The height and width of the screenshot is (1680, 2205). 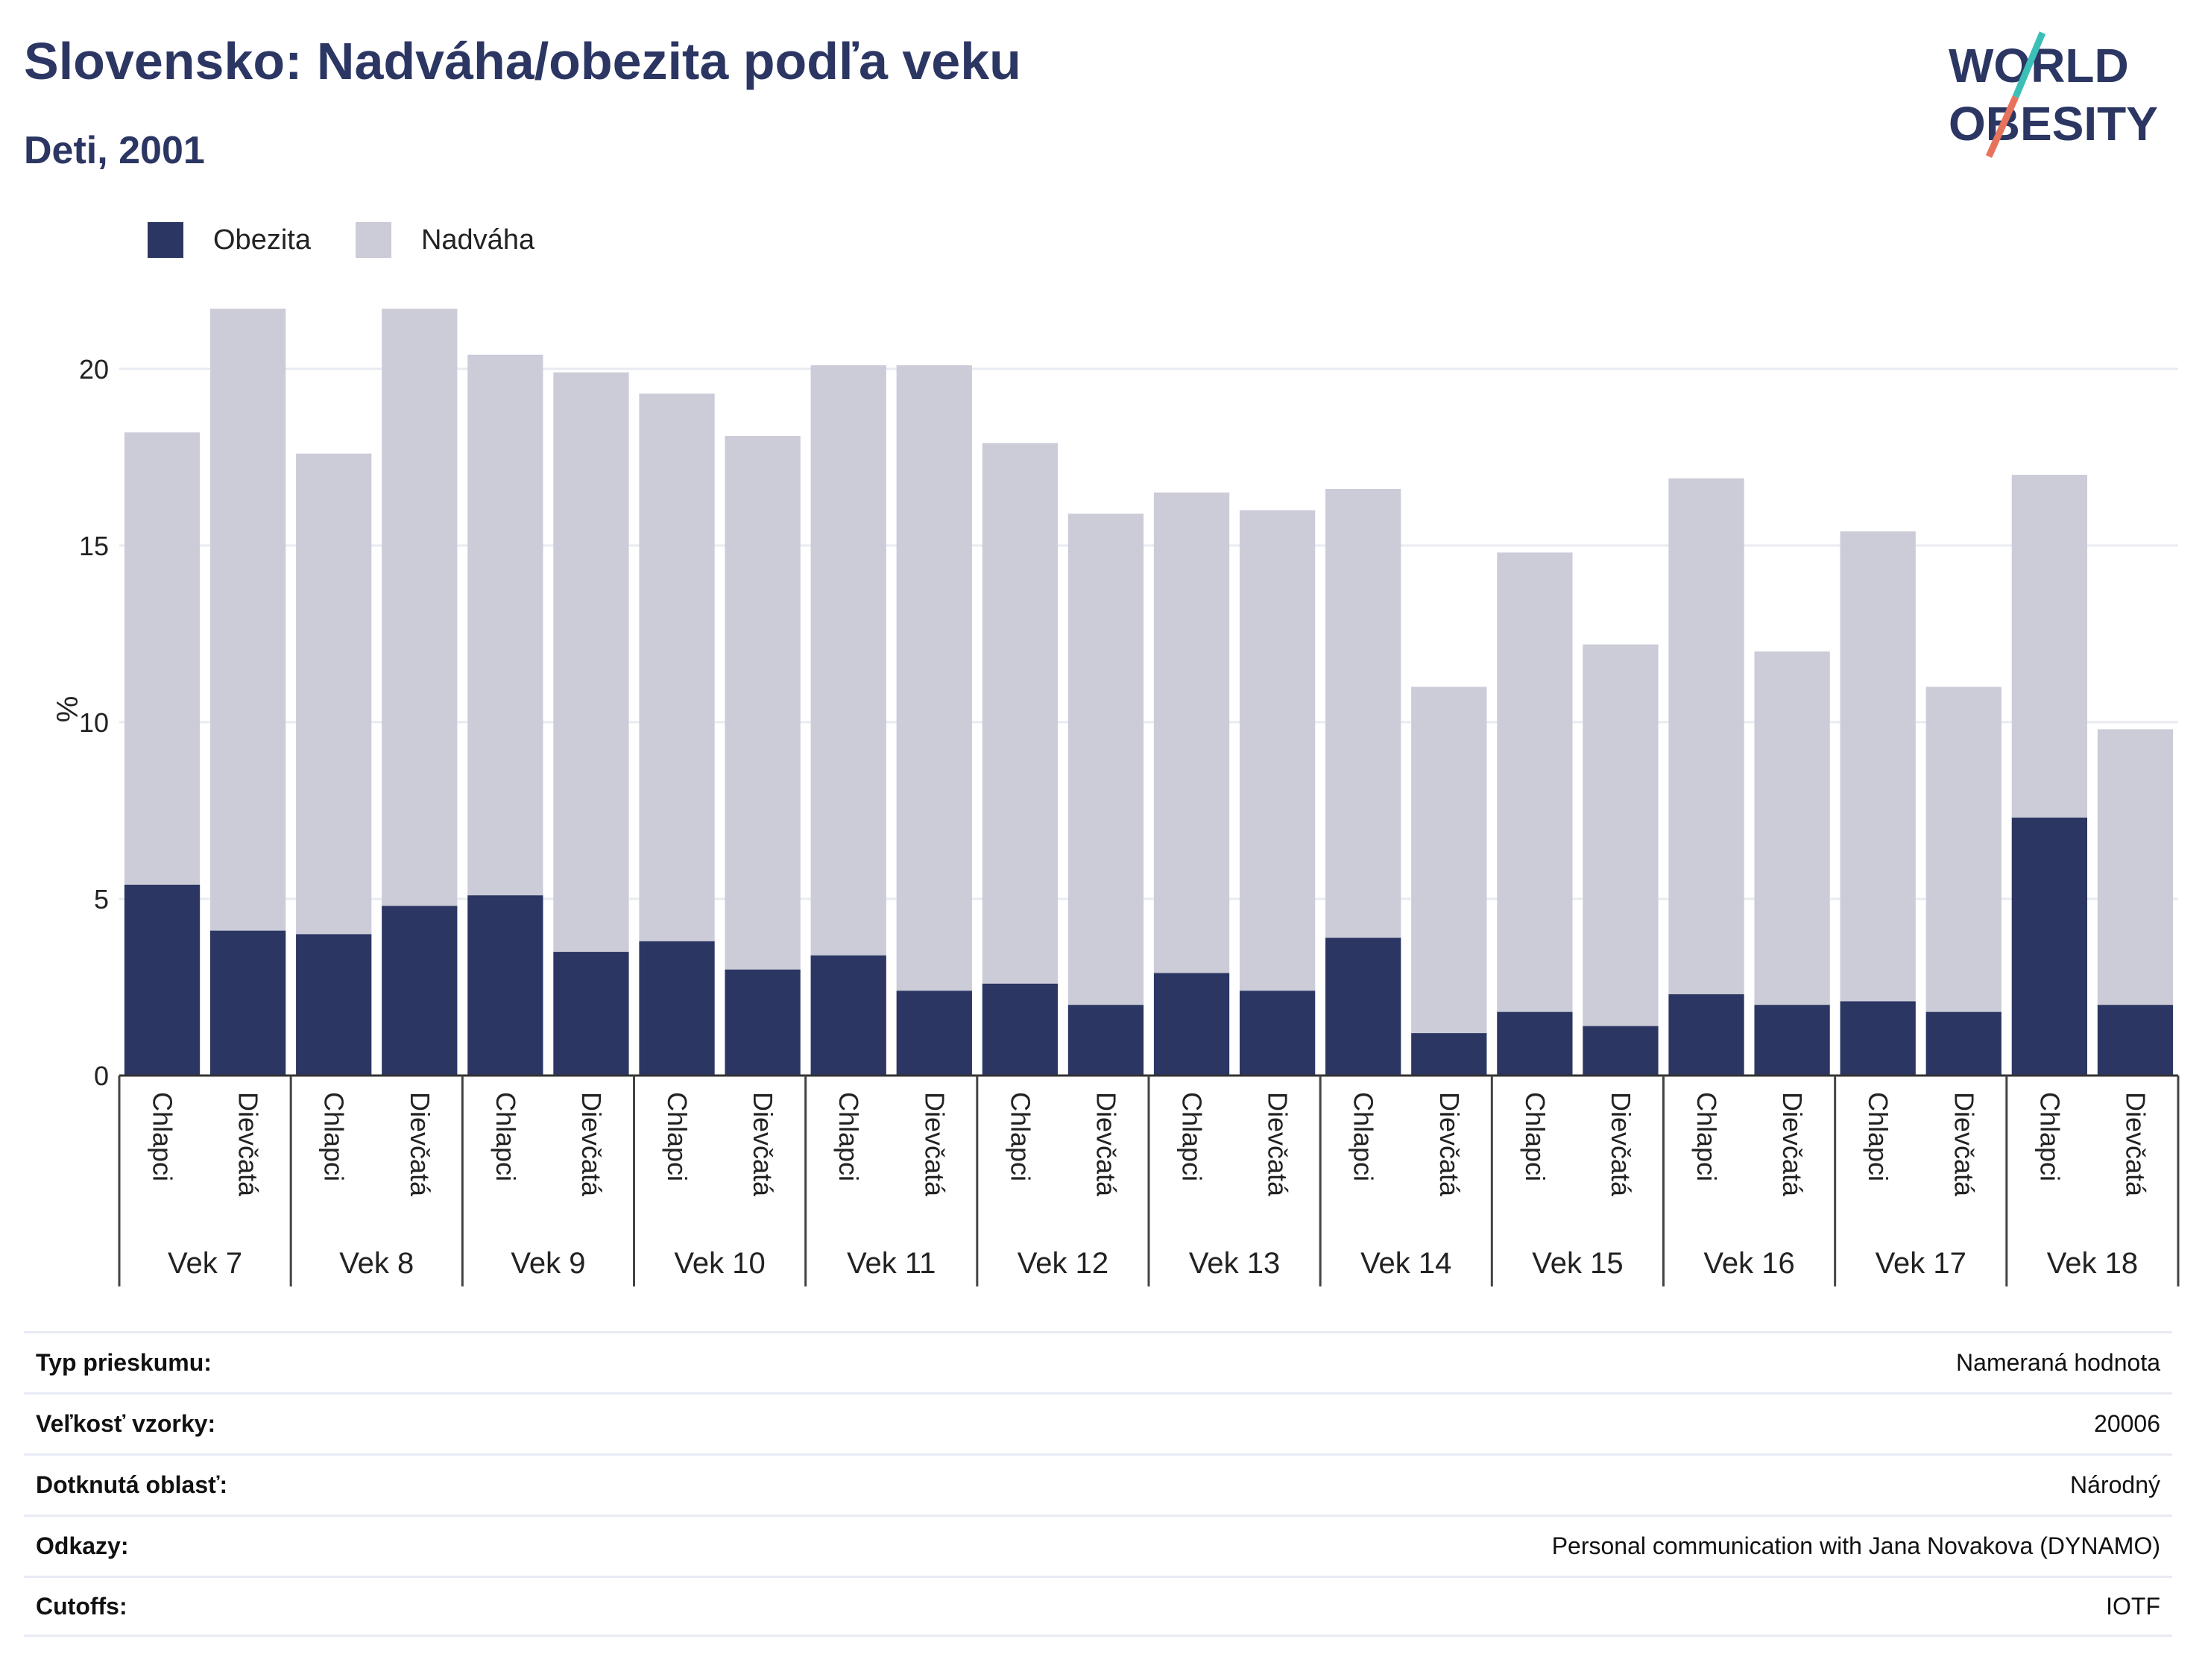 What do you see at coordinates (522, 61) in the screenshot?
I see `chart-title: Slovensko: Nadváha/obezita podľa veku` at bounding box center [522, 61].